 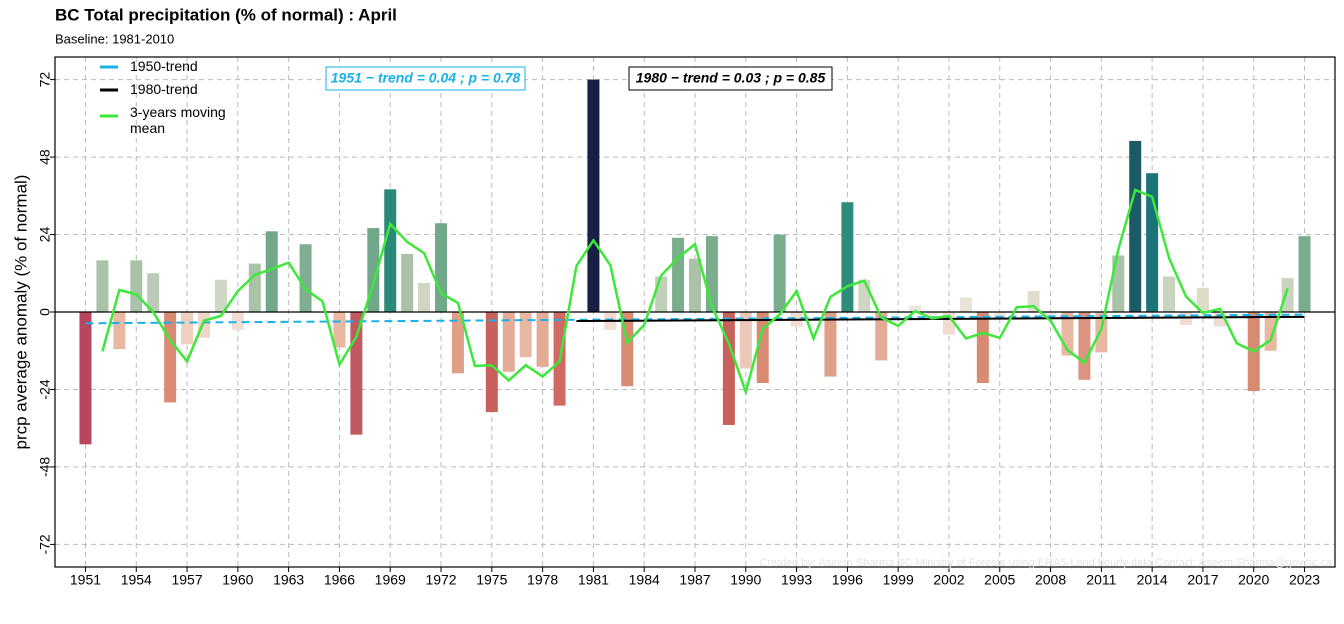 I want to click on x-tick-label: 1951, so click(x=85, y=580).